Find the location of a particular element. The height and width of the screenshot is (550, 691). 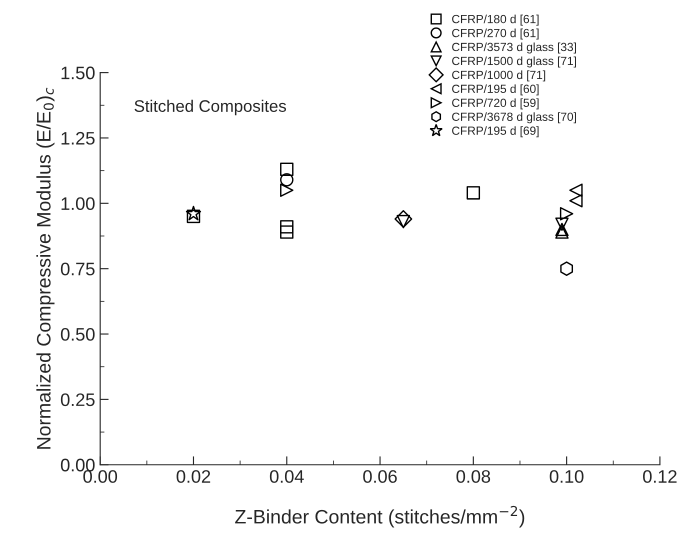

legend-label: CFRP/720 d [59] is located at coordinates (495, 104).